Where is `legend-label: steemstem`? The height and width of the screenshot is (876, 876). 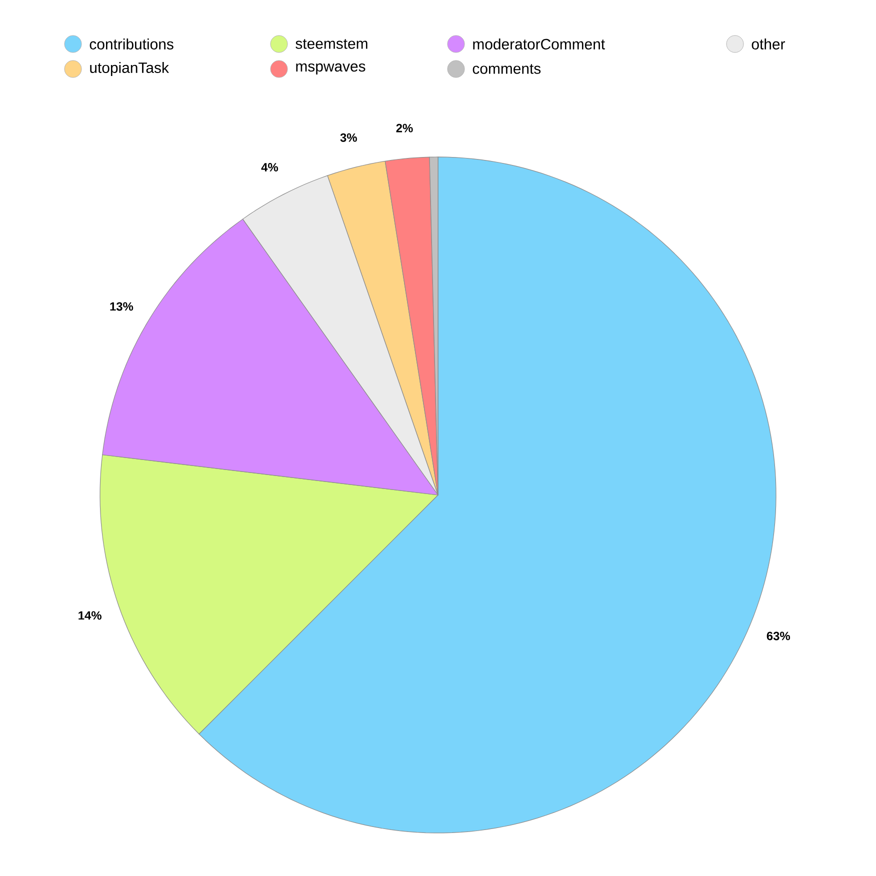
legend-label: steemstem is located at coordinates (332, 44).